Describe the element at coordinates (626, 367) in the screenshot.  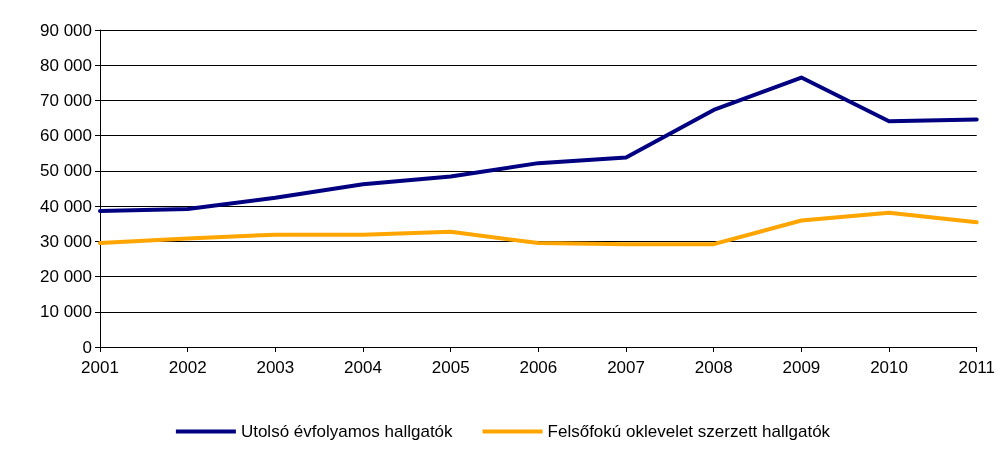
I see `x-tick-label: 2007` at that location.